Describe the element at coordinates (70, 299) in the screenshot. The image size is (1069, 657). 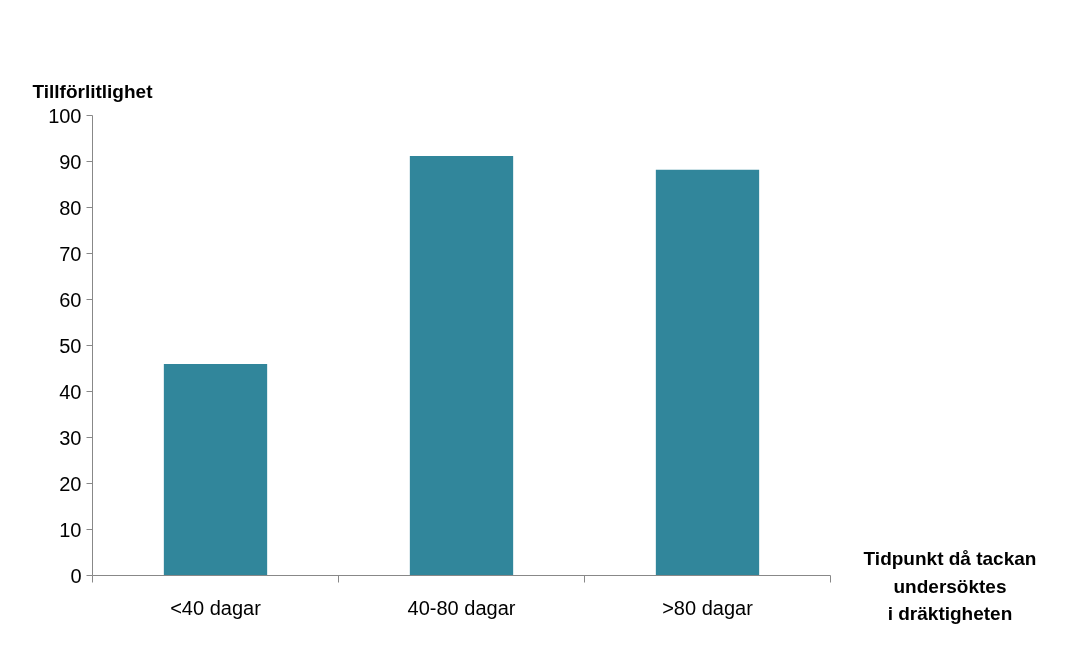
I see `y-tick-label: 60` at that location.